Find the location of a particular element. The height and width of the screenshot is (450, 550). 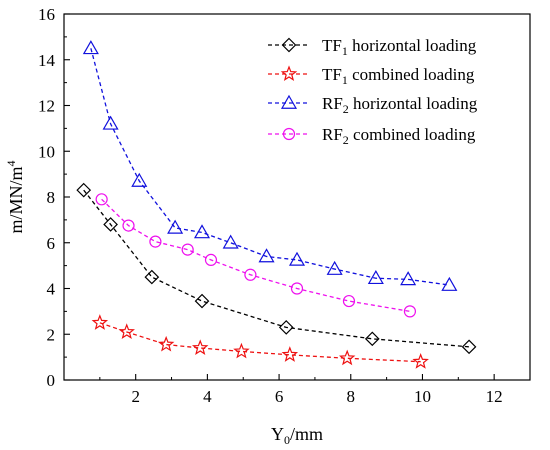

legend-label: TF1 horizontal loading is located at coordinates (399, 47).